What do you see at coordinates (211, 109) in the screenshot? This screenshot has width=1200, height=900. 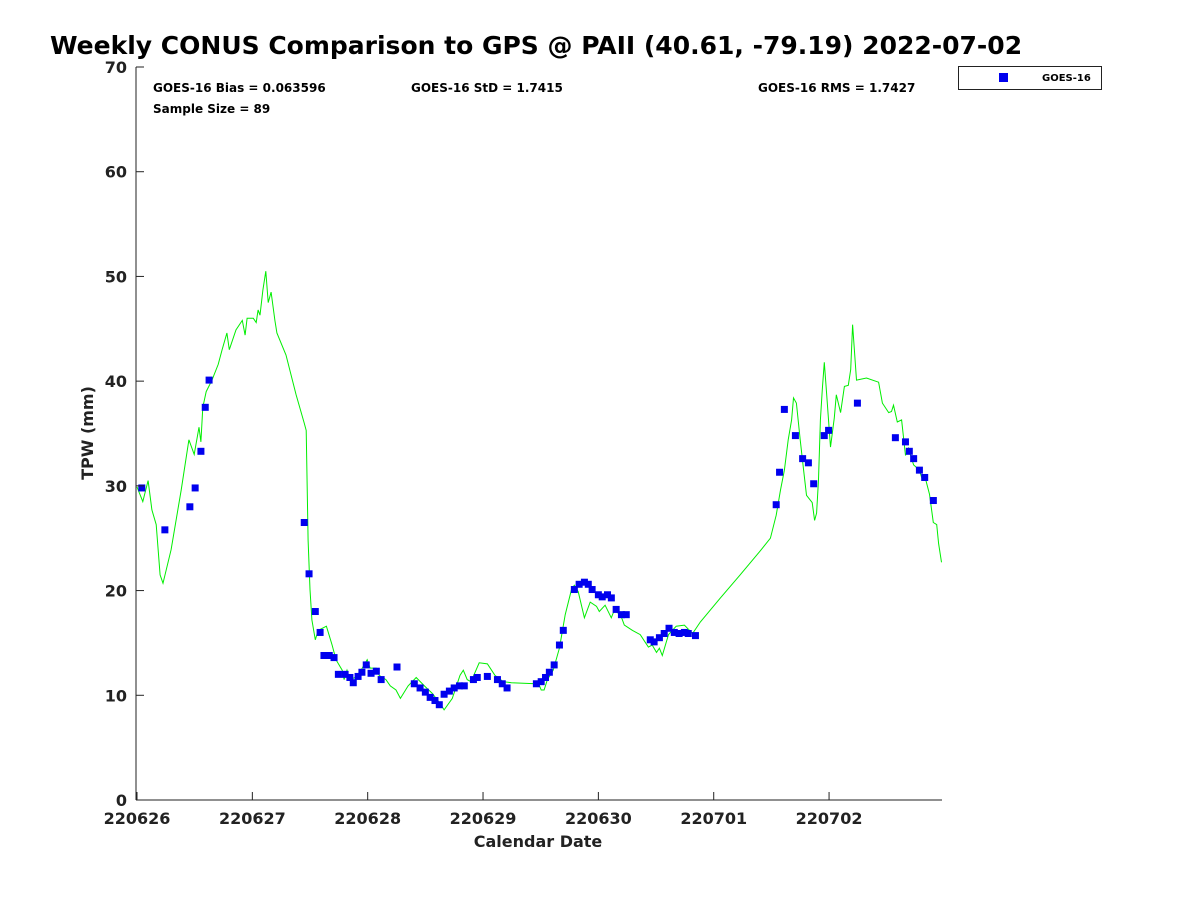 I see `sample-size-stat: Sample Size = 89` at bounding box center [211, 109].